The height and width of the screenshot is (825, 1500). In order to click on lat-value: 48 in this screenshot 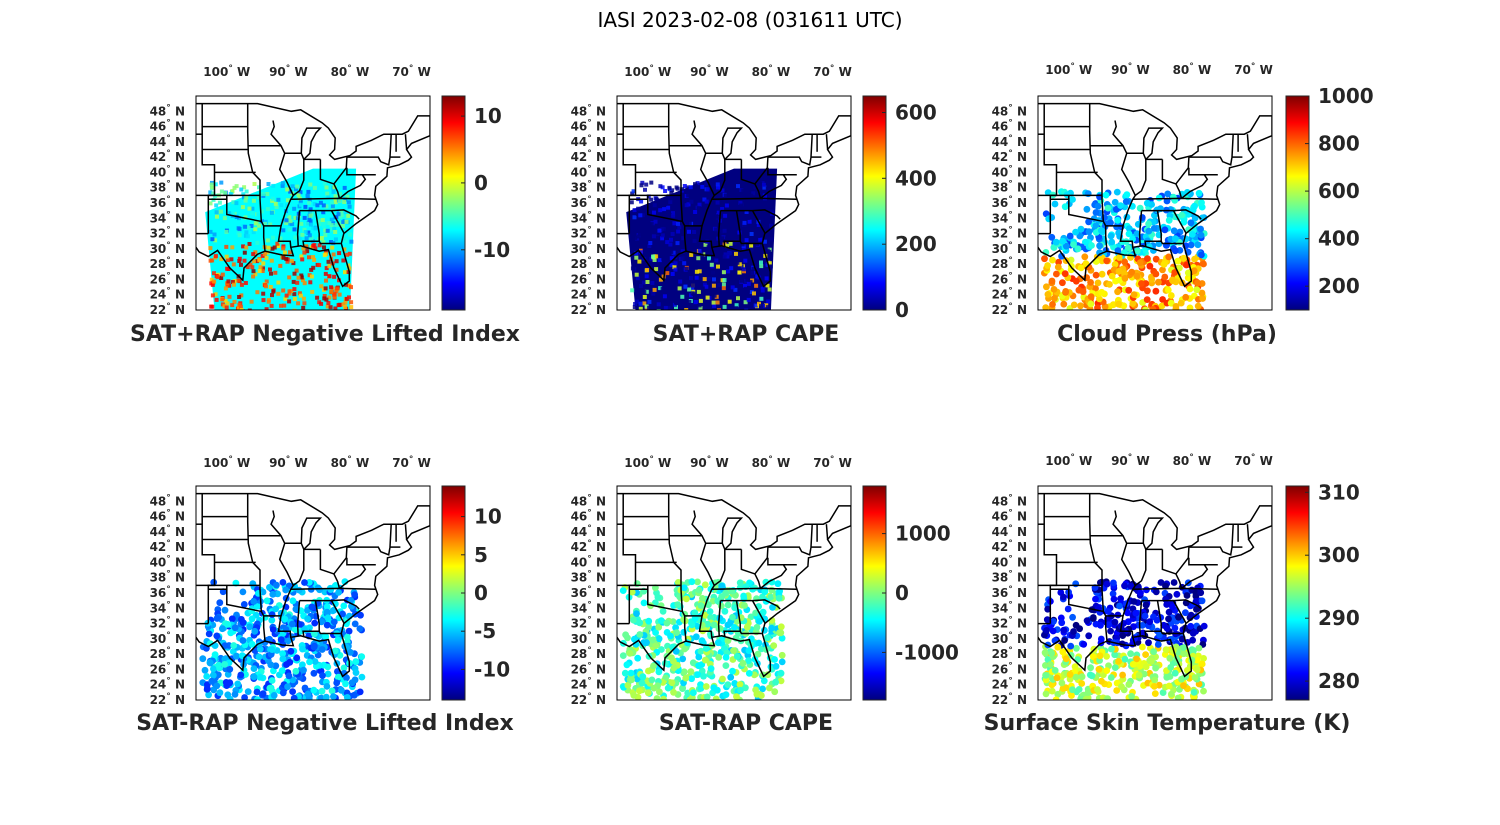, I will do `click(1000, 501)`.